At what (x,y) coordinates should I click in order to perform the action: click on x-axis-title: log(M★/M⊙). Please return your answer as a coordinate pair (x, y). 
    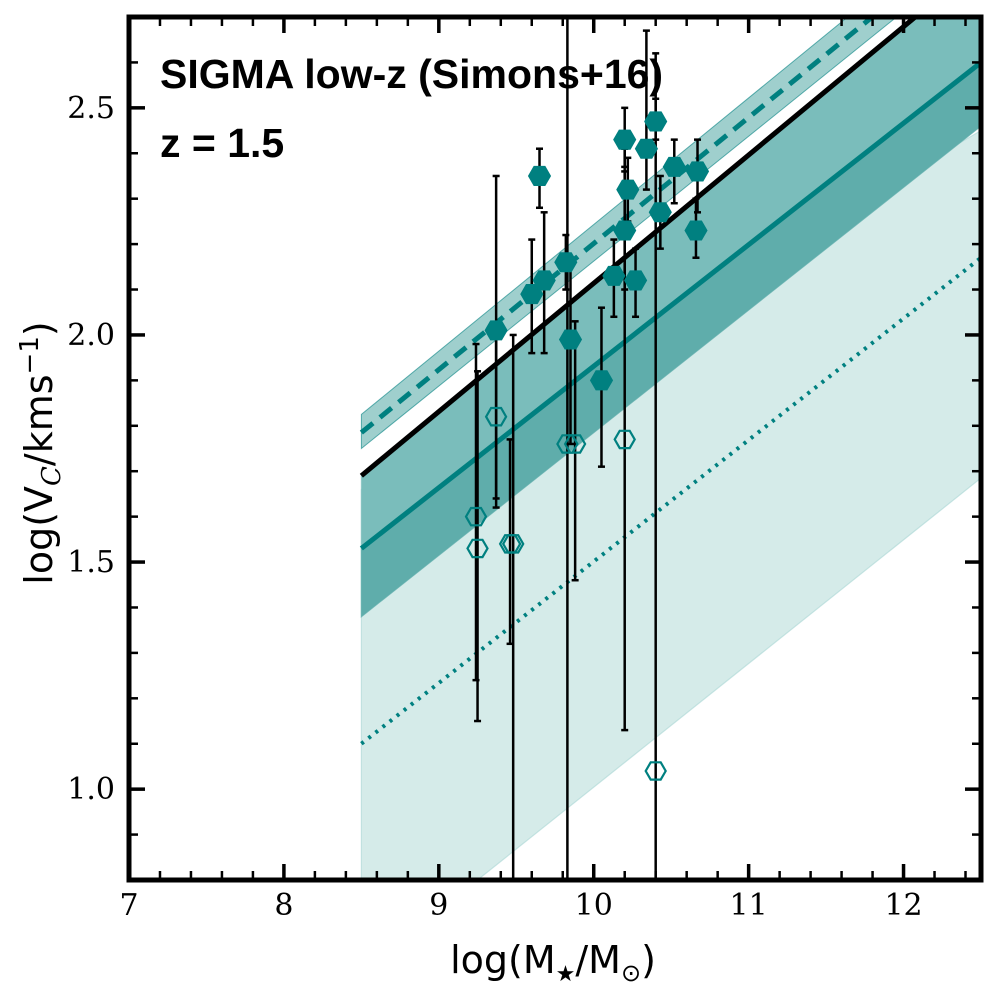
    Looking at the image, I should click on (553, 962).